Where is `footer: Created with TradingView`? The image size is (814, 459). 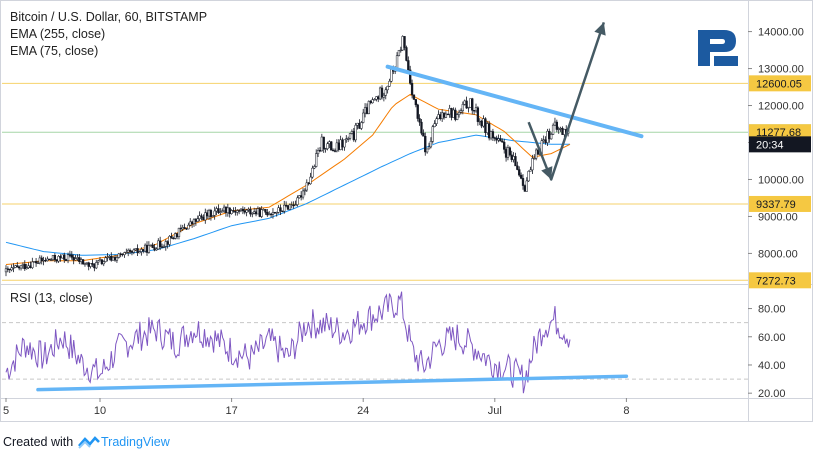
footer: Created with TradingView is located at coordinates (407, 445).